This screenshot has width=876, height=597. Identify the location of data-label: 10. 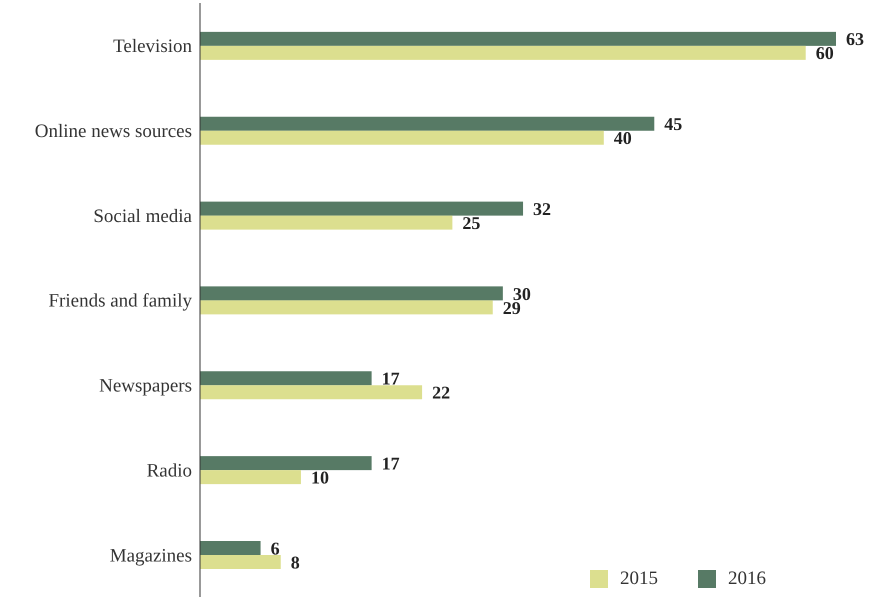
(319, 478).